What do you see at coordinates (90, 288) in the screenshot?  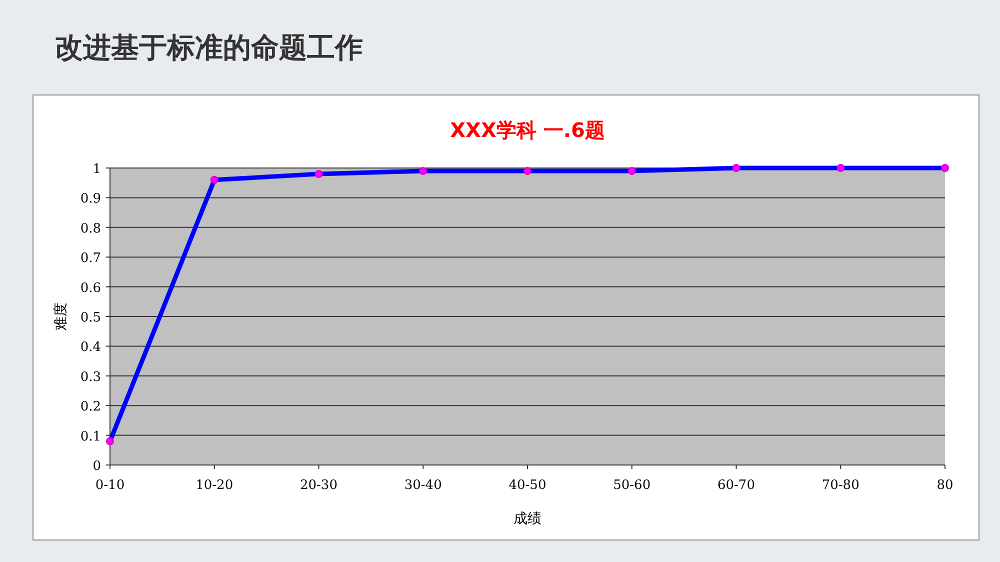 I see `y-tick-label: 0.6` at bounding box center [90, 288].